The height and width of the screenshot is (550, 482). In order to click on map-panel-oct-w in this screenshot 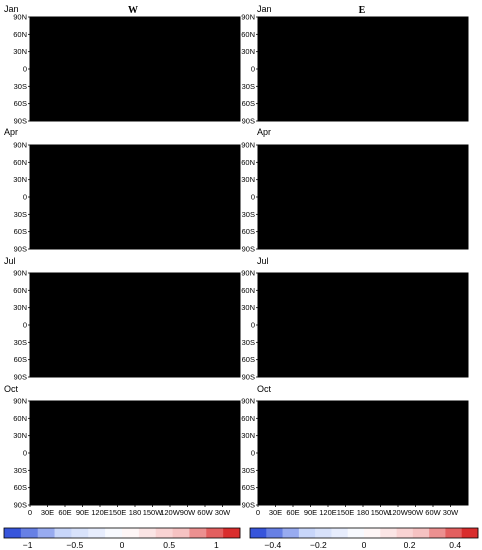, I will do `click(135, 453)`.